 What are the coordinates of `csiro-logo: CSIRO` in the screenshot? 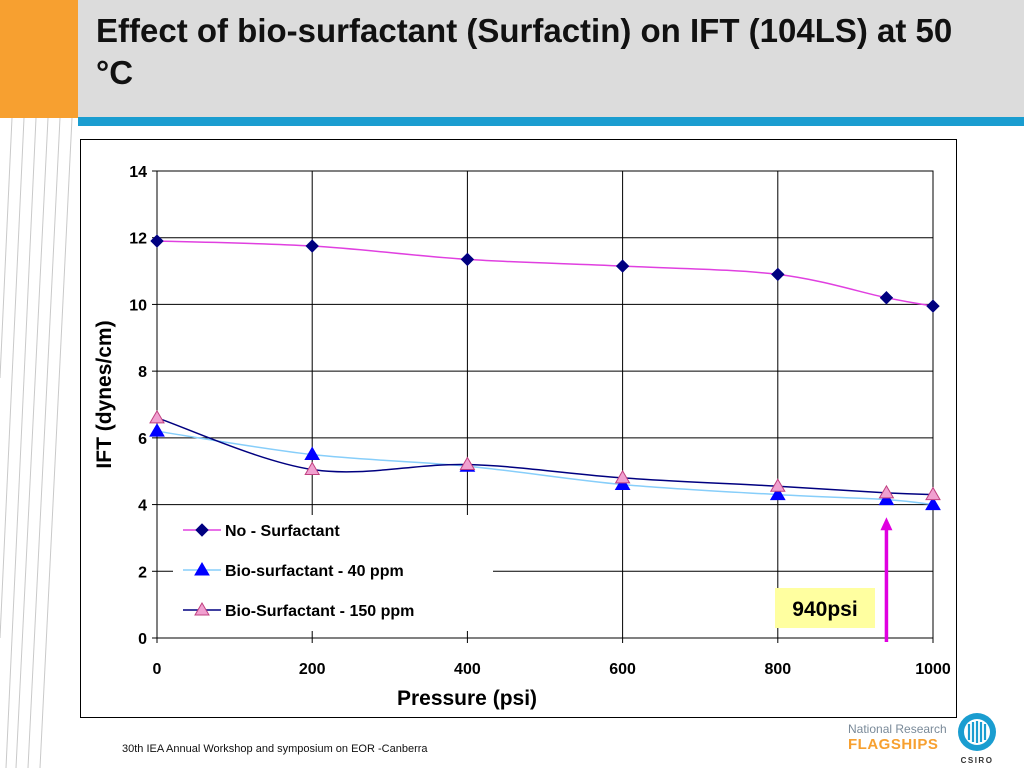 It's located at (977, 739).